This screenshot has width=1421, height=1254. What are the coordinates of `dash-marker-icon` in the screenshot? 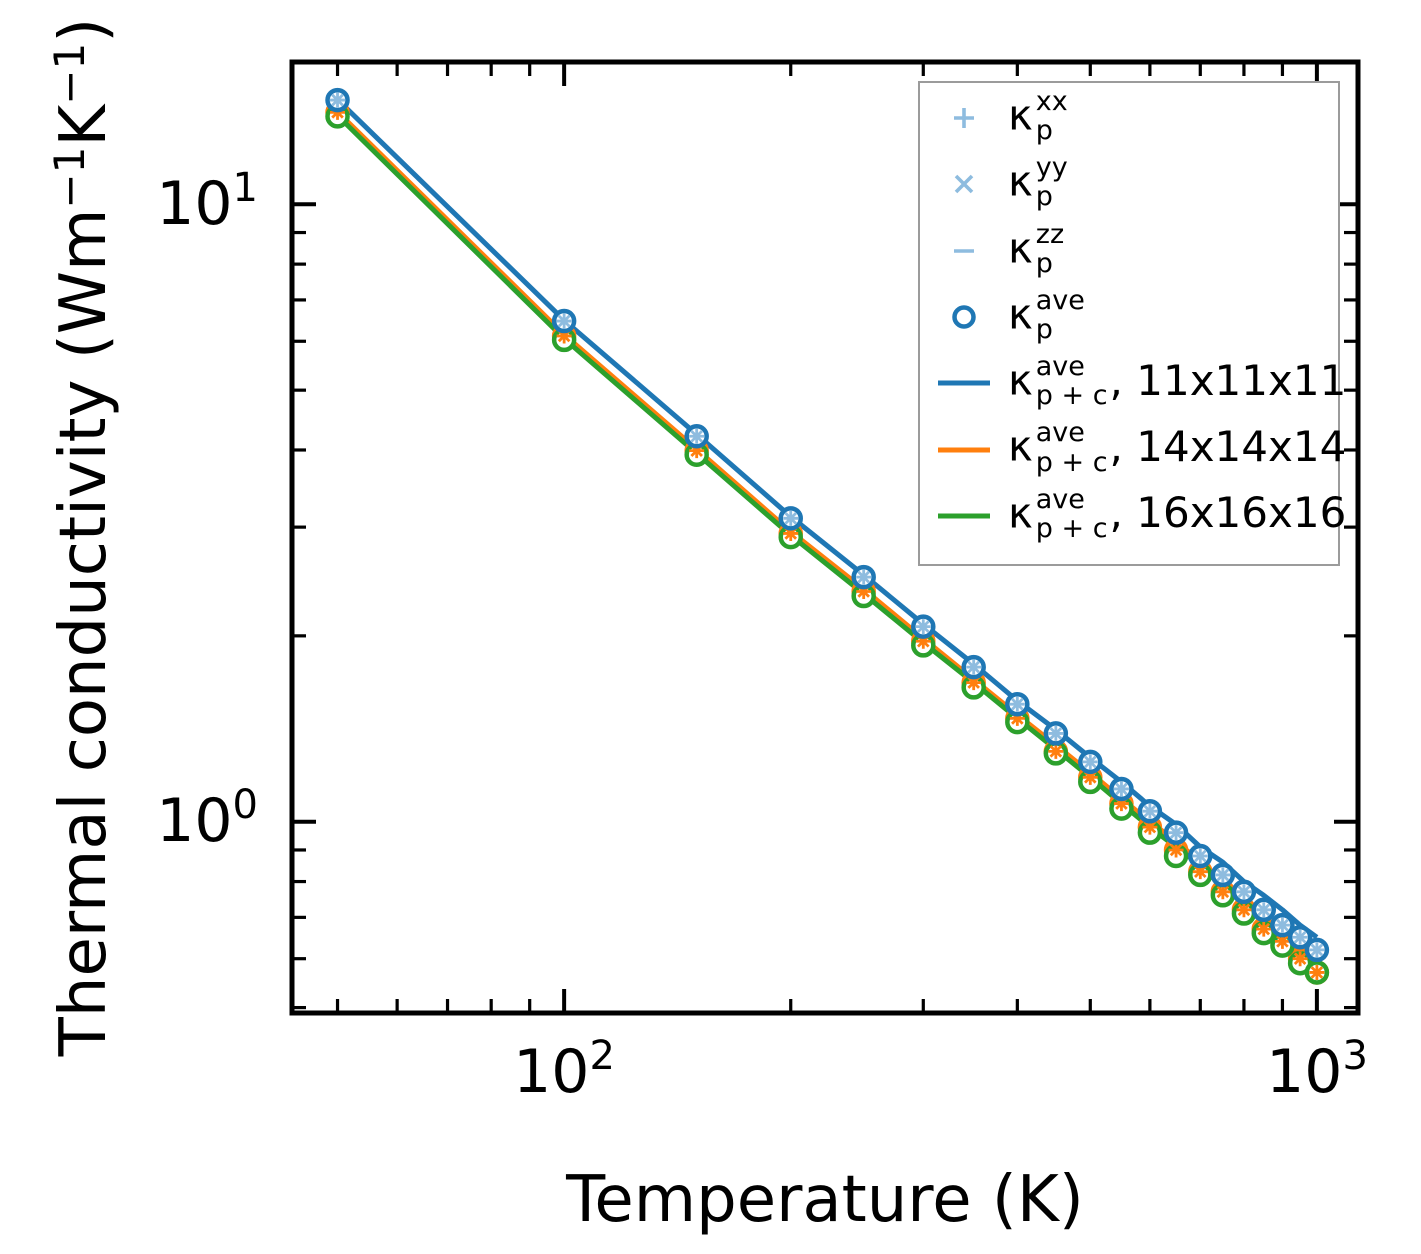 It's located at (964, 251).